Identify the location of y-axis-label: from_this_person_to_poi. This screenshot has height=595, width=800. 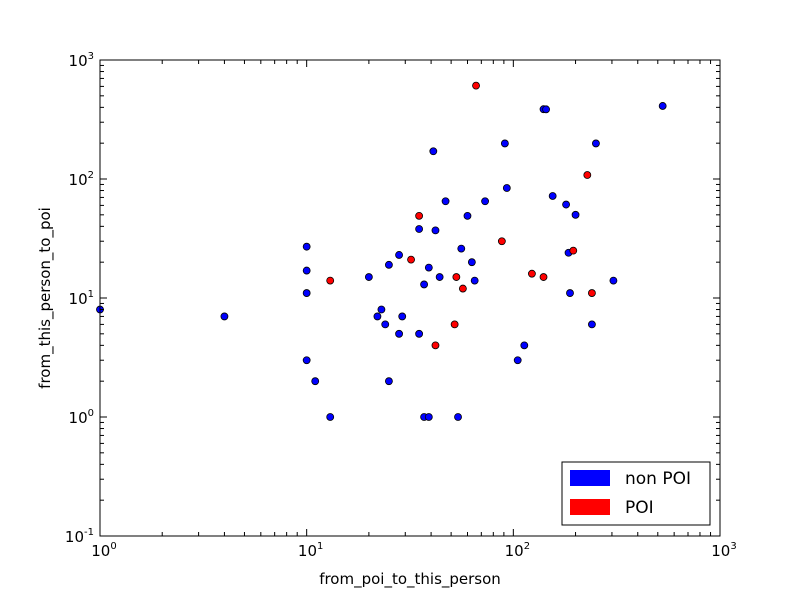
(45, 298).